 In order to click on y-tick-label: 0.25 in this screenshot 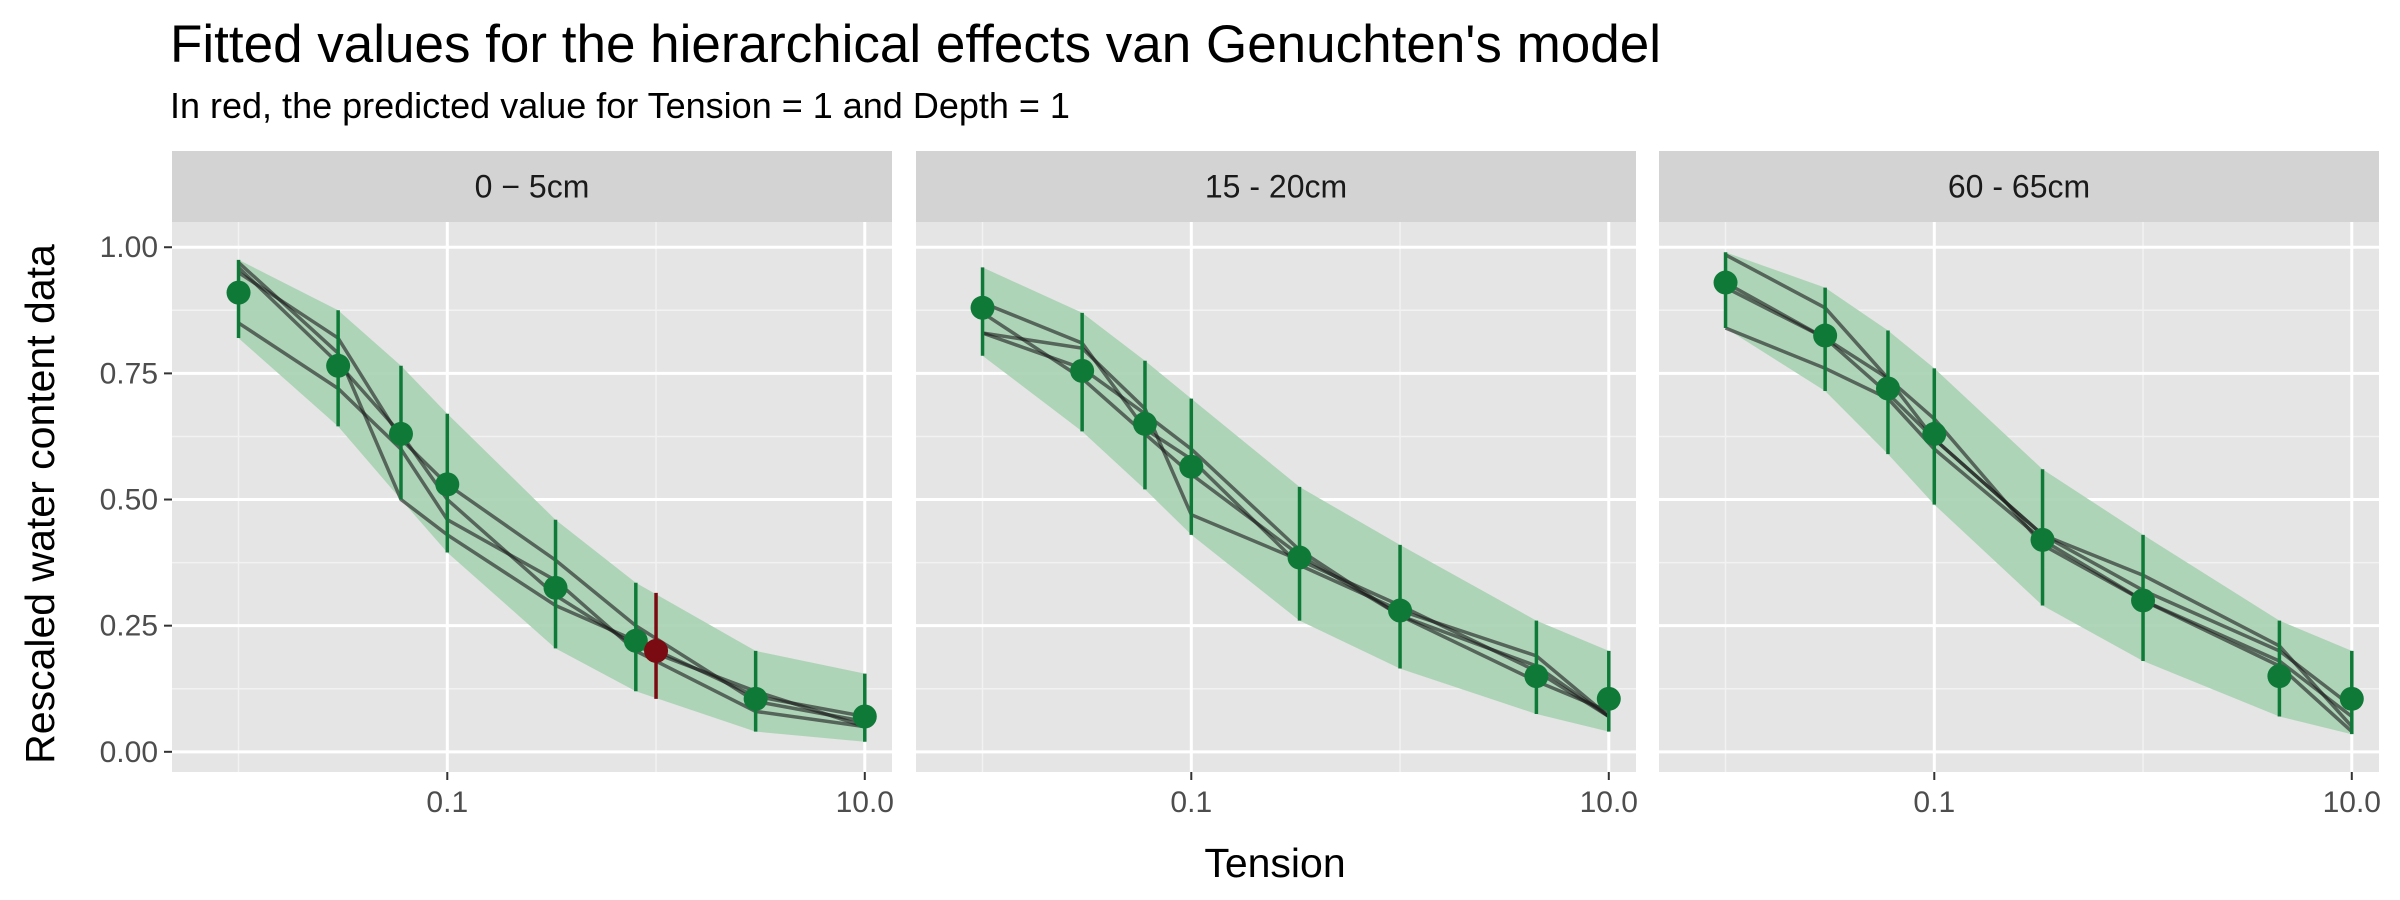, I will do `click(129, 626)`.